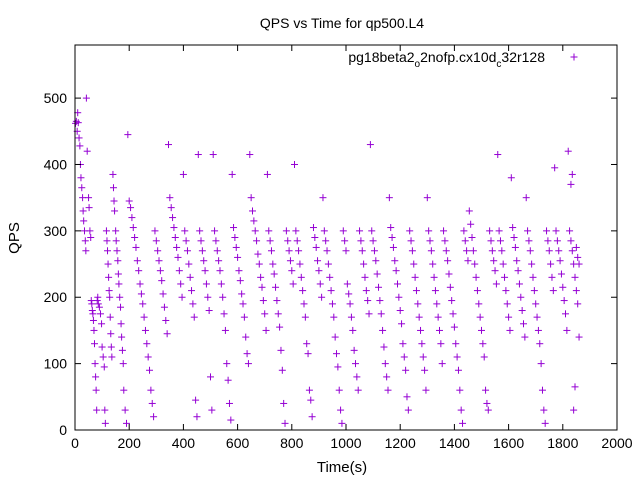  What do you see at coordinates (458, 57) in the screenshot?
I see `legend-label-part-2: 2nofp.cx10d` at bounding box center [458, 57].